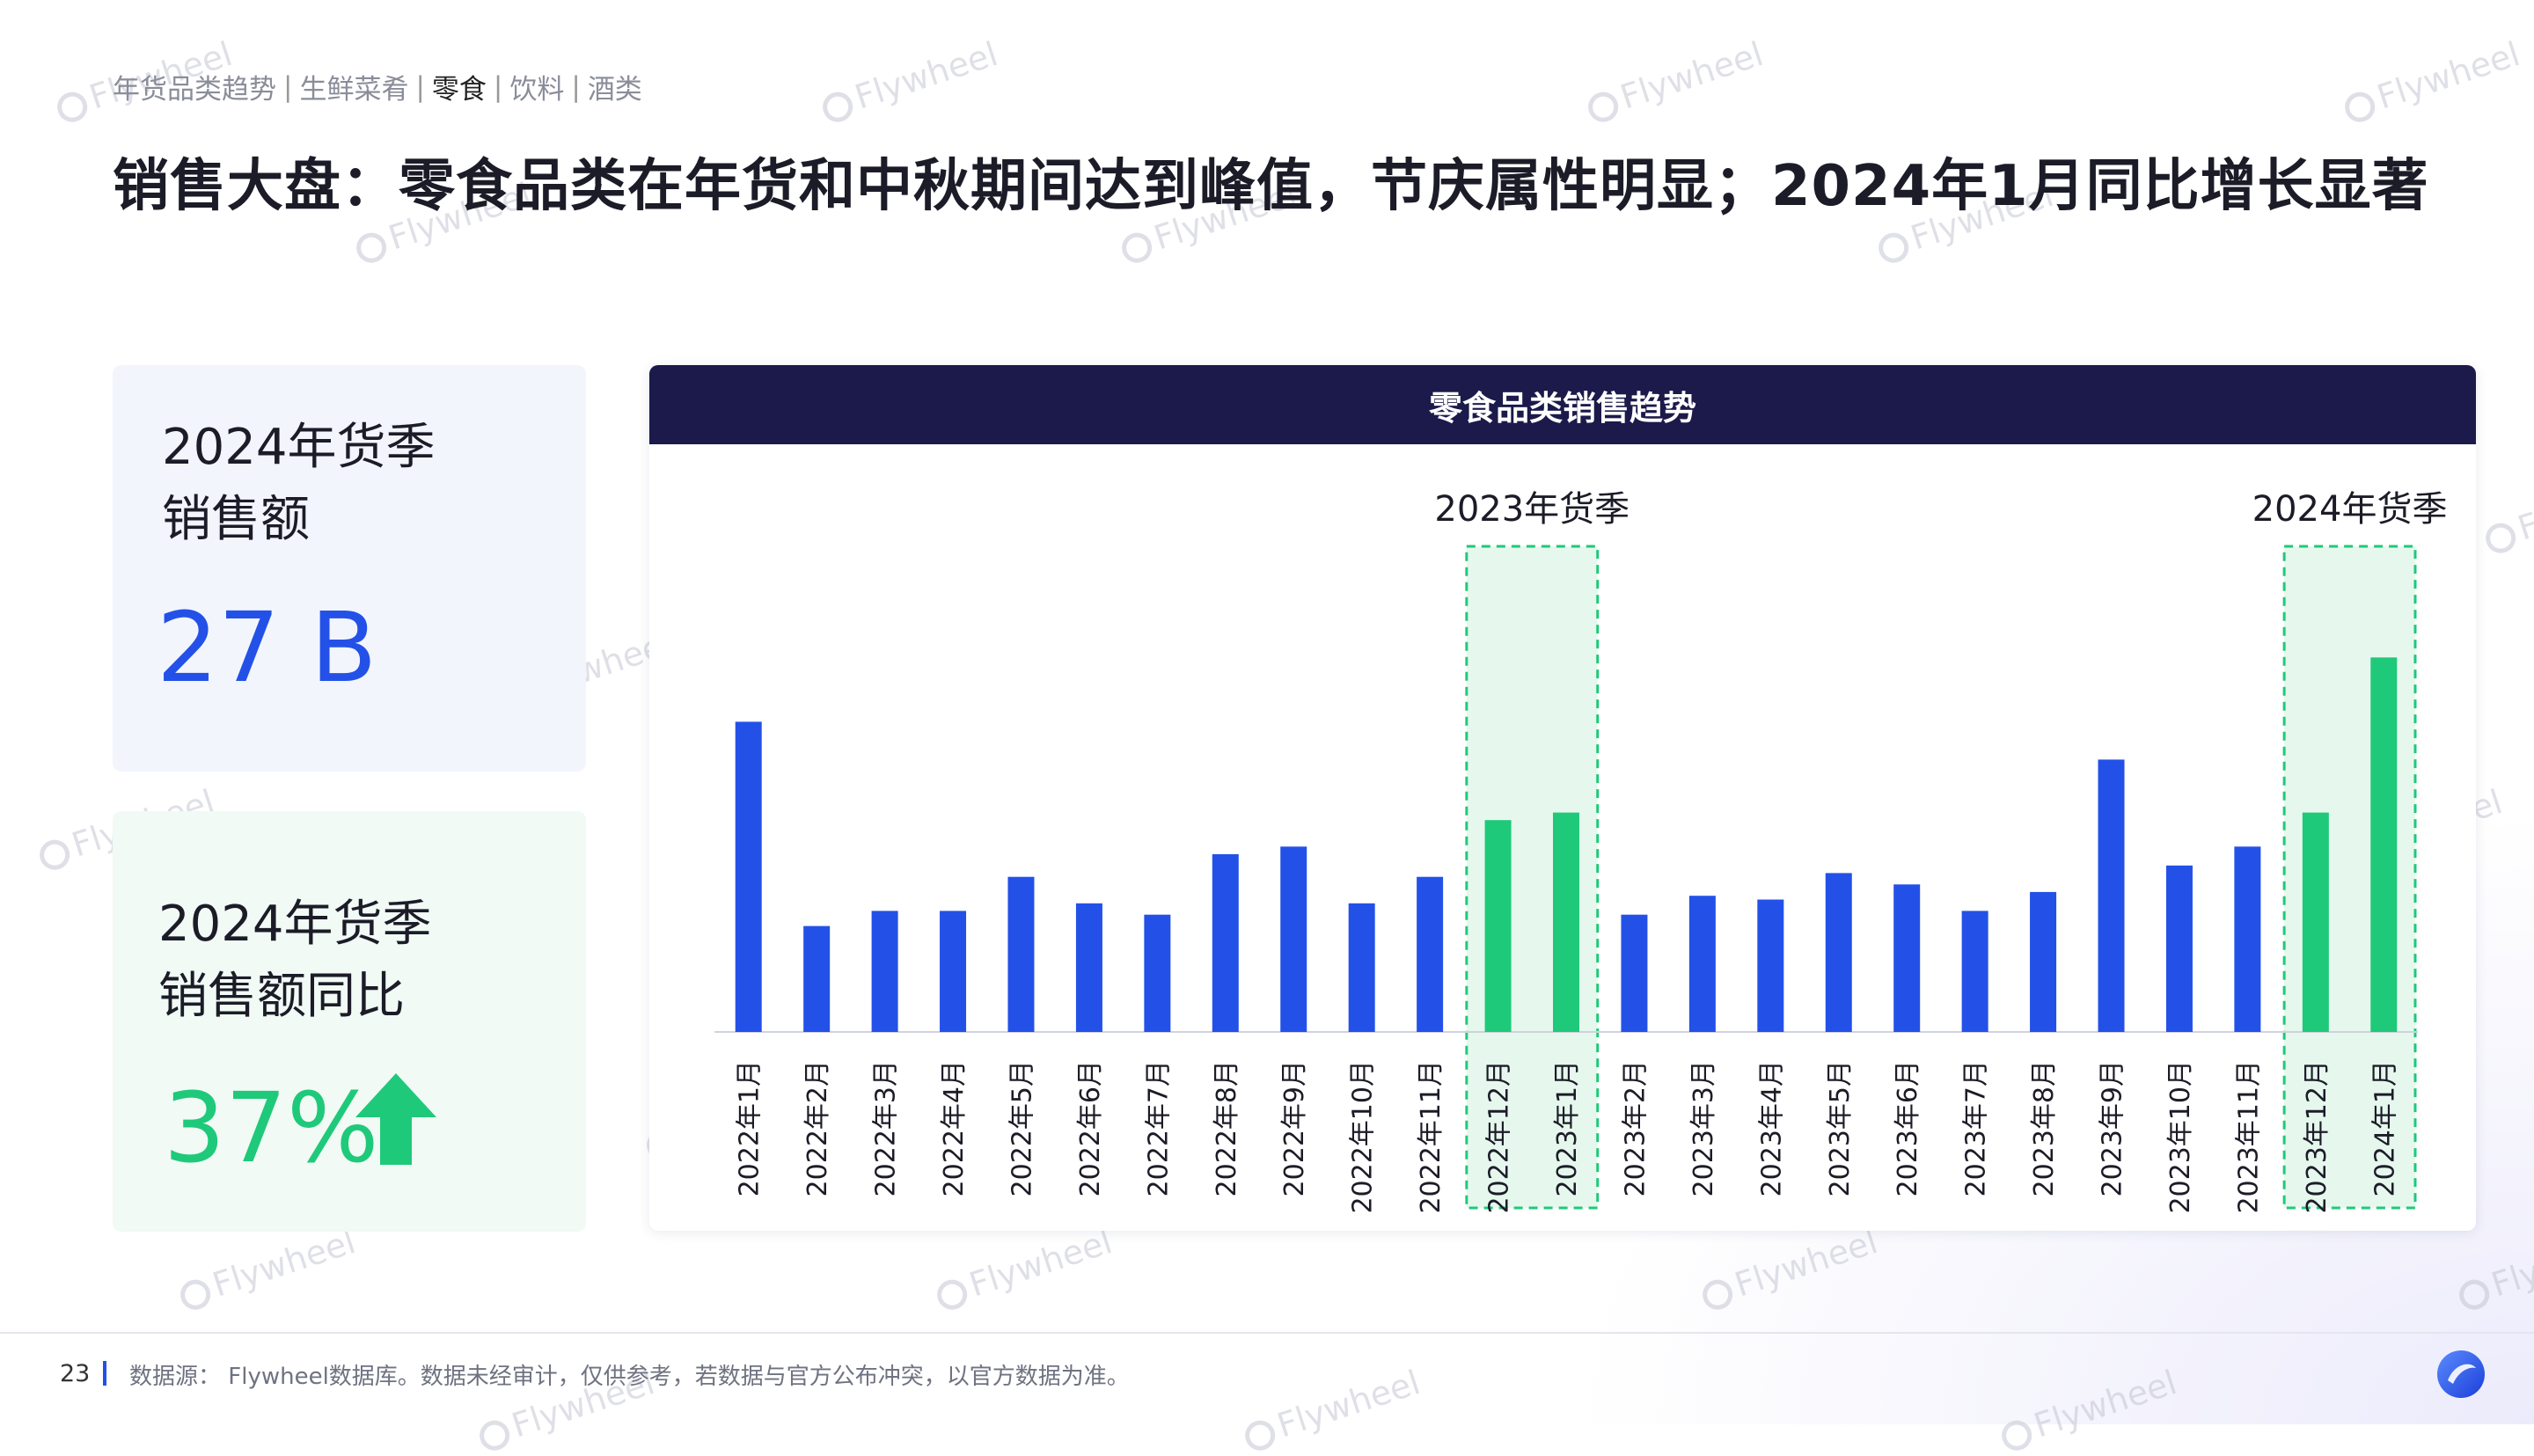  What do you see at coordinates (1976, 1128) in the screenshot?
I see `x-tick-label: 2023年7月` at bounding box center [1976, 1128].